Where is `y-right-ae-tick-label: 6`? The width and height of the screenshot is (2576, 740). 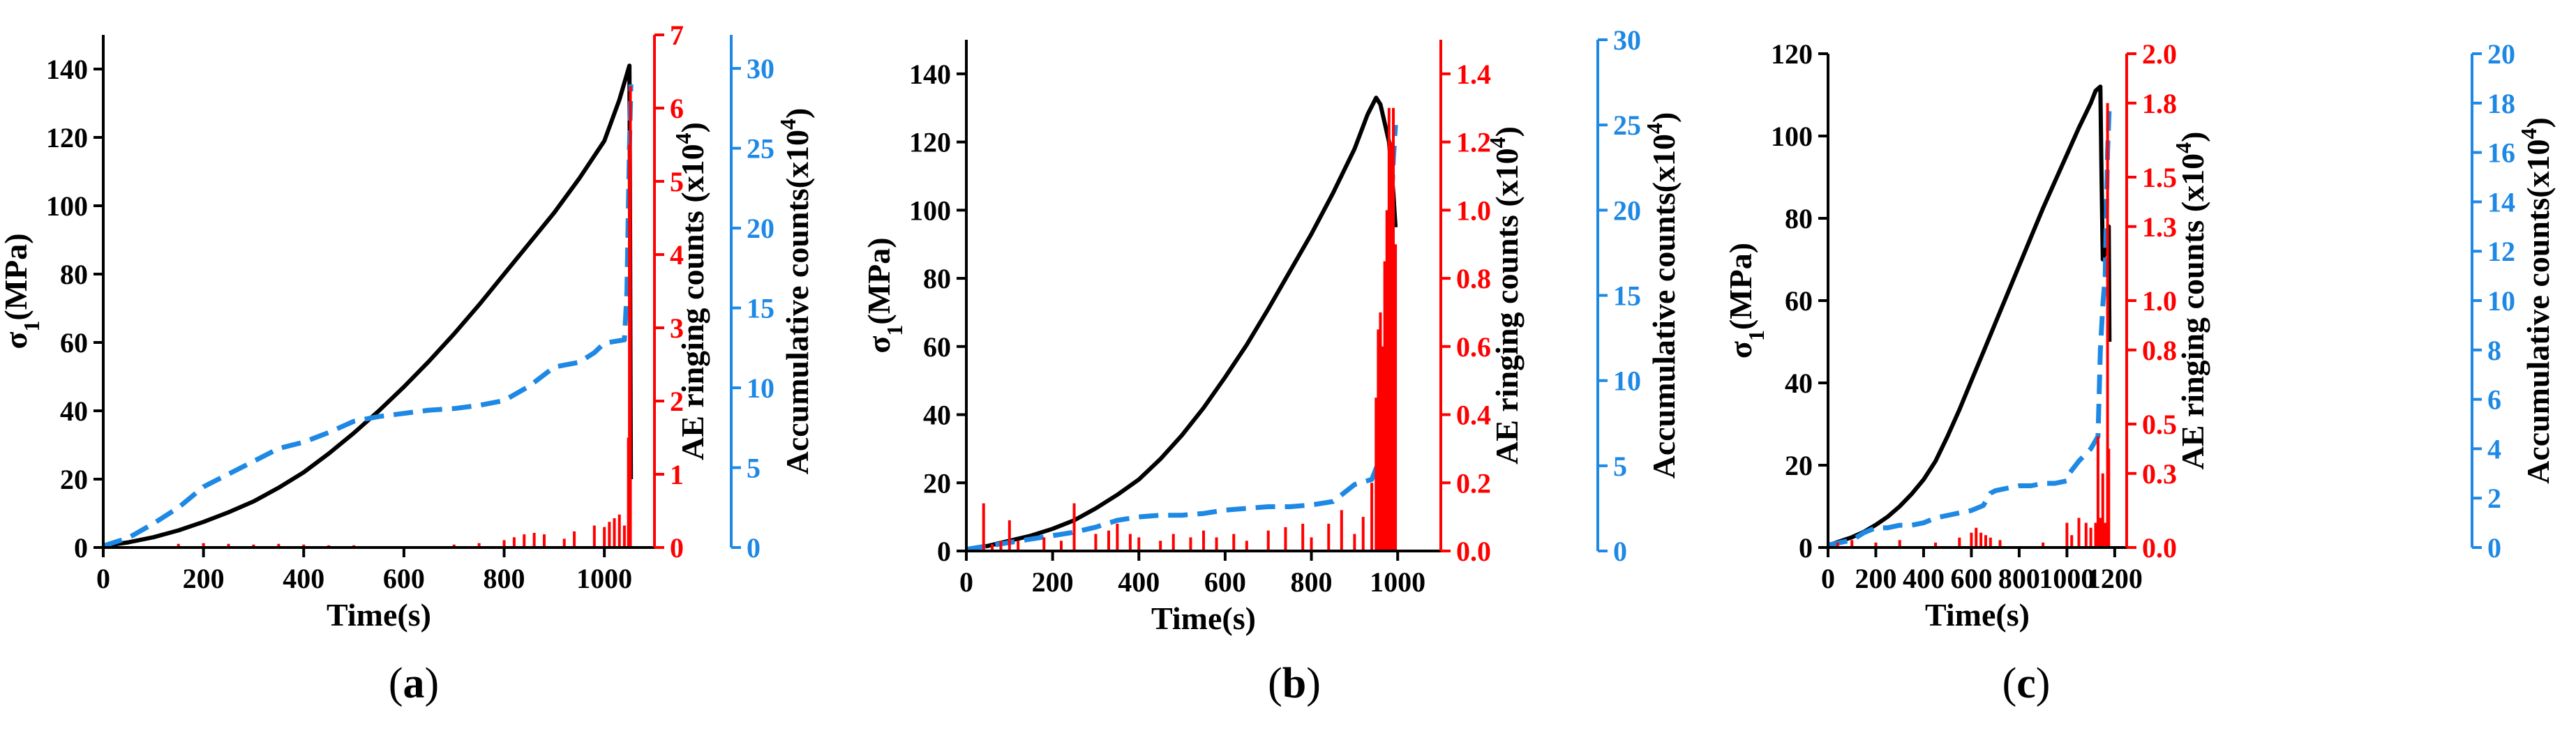
y-right-ae-tick-label: 6 is located at coordinates (677, 108).